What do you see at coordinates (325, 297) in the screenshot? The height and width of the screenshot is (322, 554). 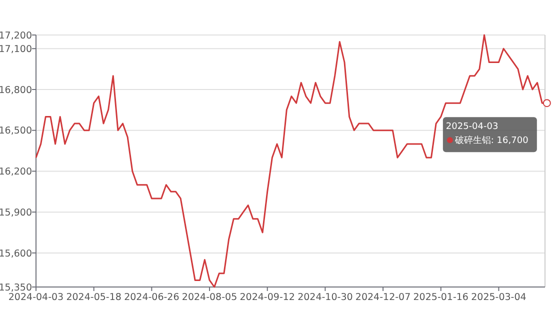 I see `x-tick-label: 2024-10-30` at bounding box center [325, 297].